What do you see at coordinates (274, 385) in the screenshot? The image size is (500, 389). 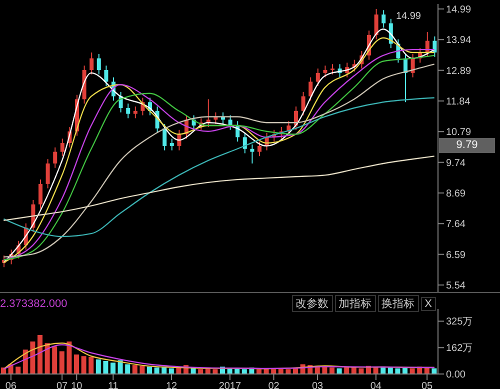 I see `x-tick-label: 02` at bounding box center [274, 385].